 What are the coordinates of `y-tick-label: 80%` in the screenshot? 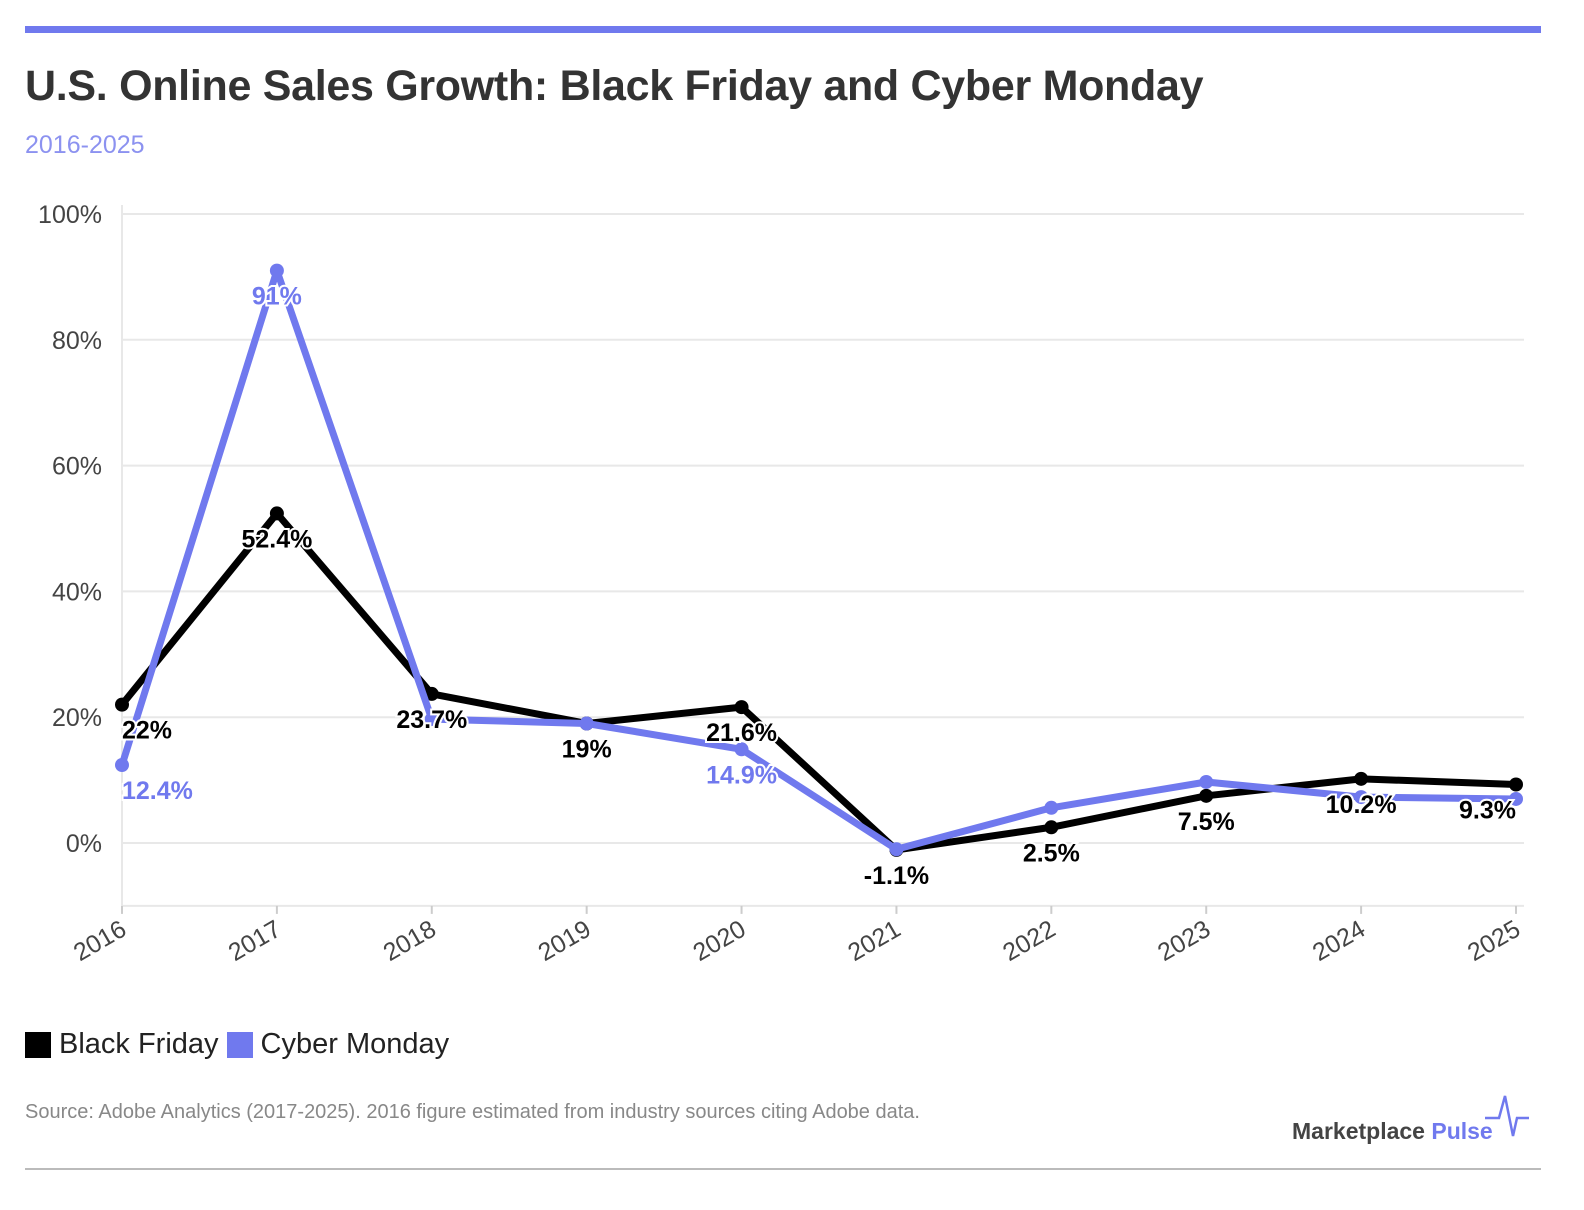 It's located at (77, 341).